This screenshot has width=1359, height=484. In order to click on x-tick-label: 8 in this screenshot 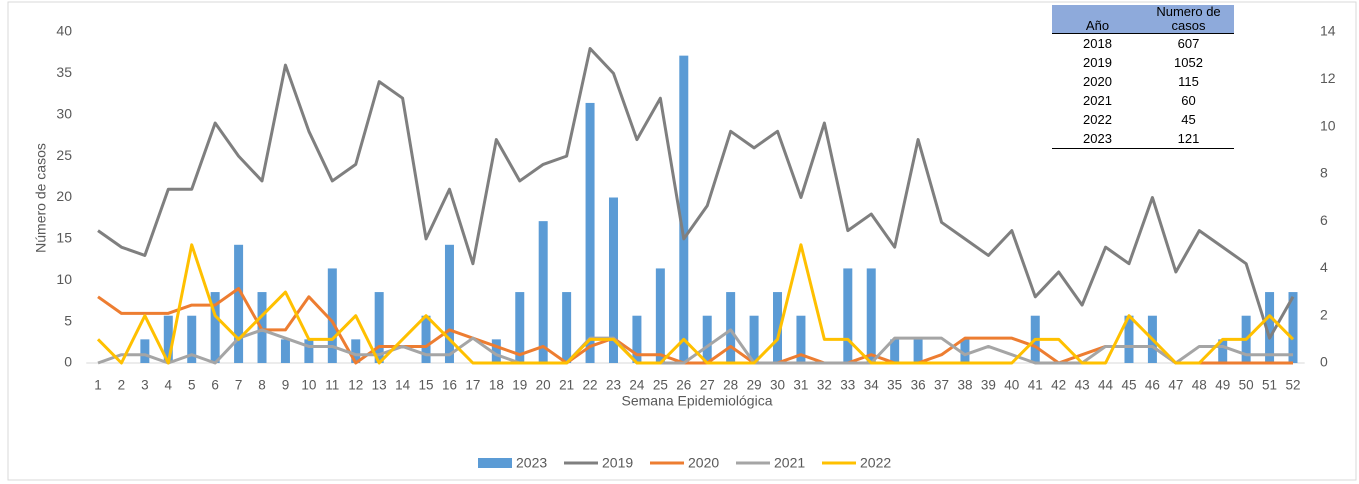, I will do `click(262, 385)`.